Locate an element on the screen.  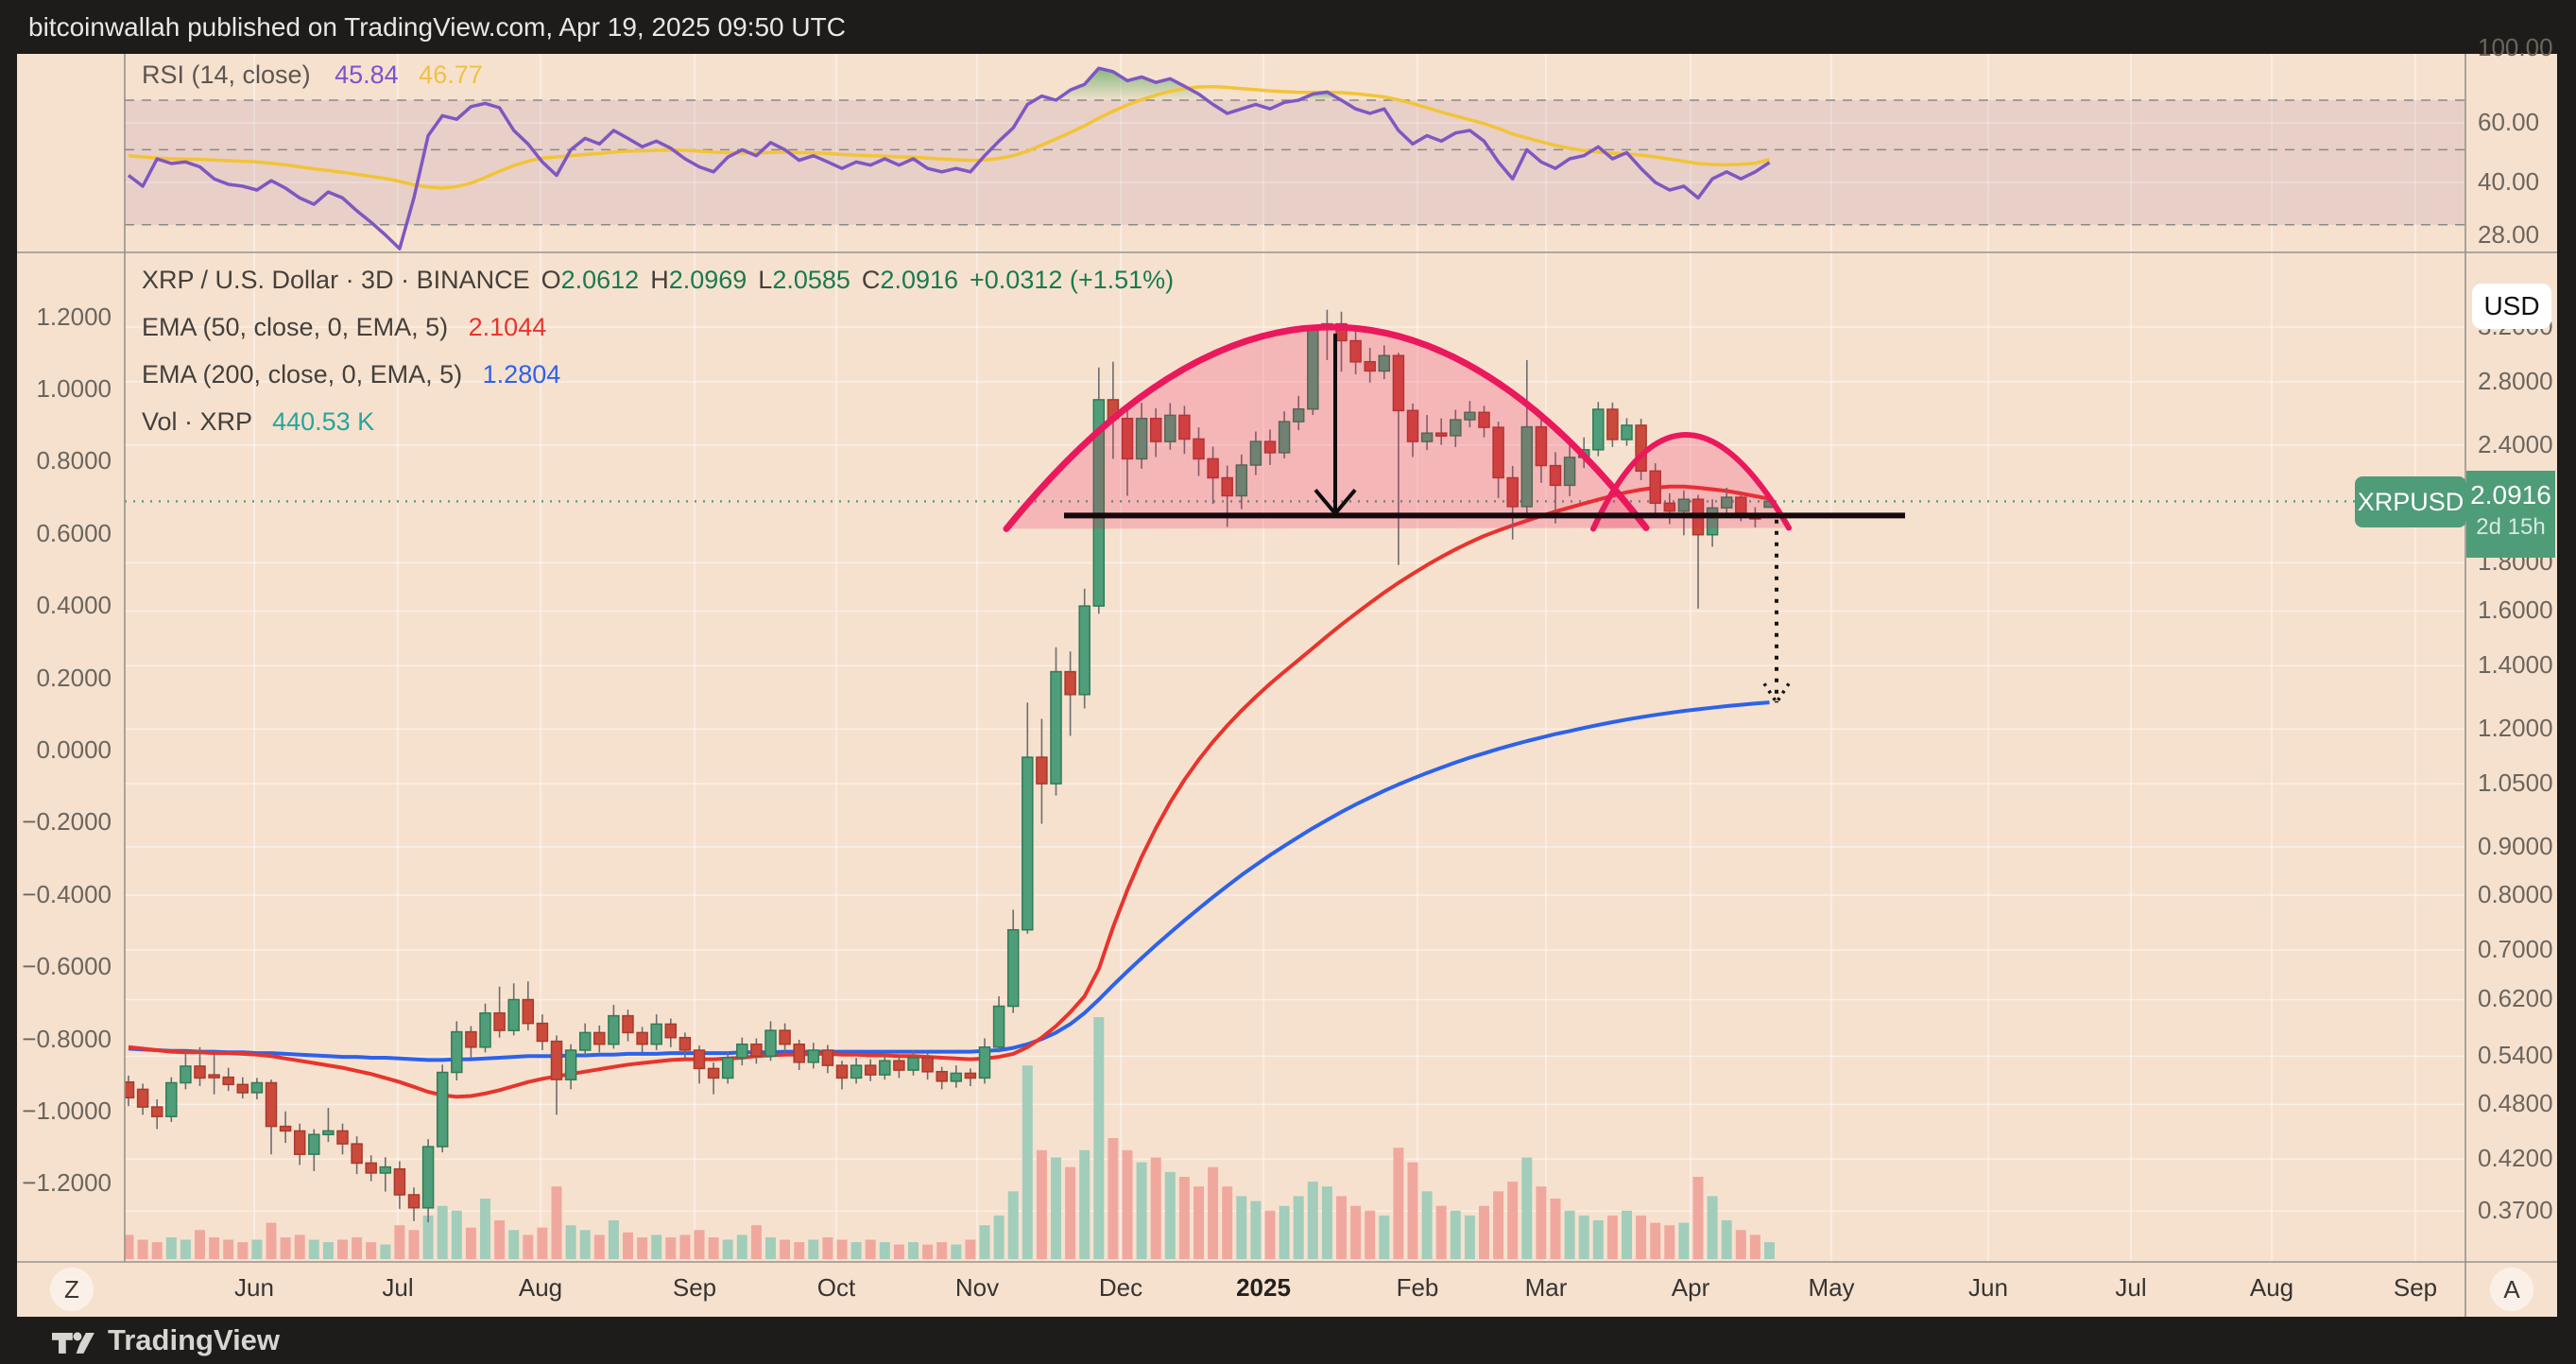
left-axis-label: −0.8000 is located at coordinates (67, 1038).